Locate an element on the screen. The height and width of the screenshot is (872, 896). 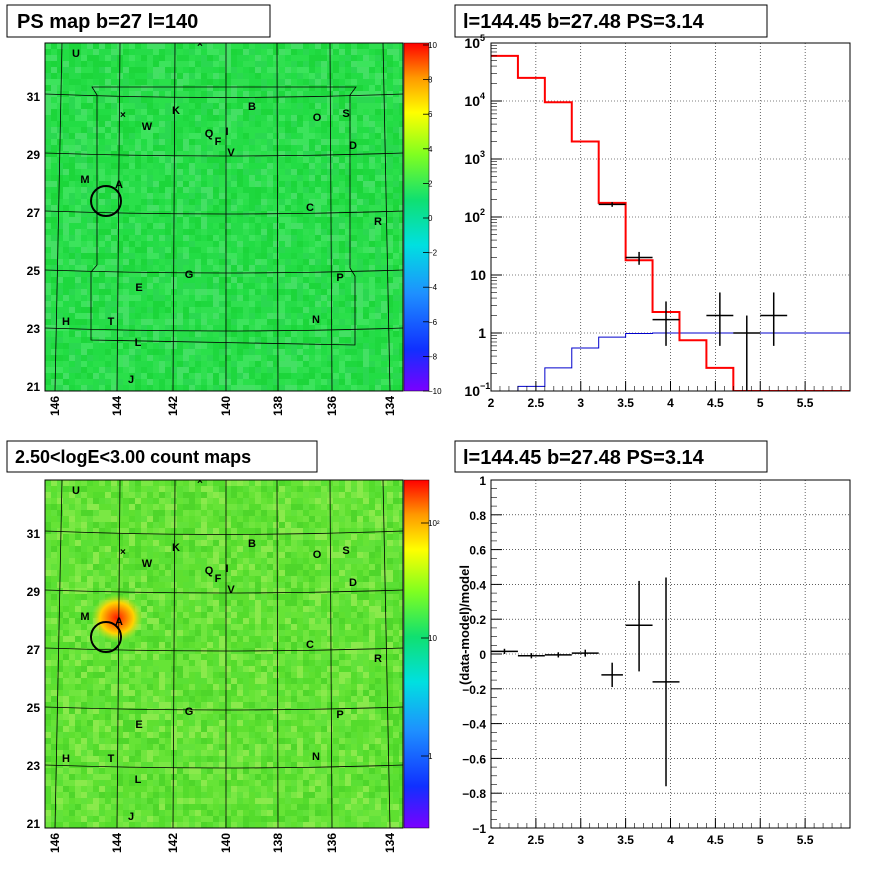
y-tick-label: 25 is located at coordinates (34, 271).